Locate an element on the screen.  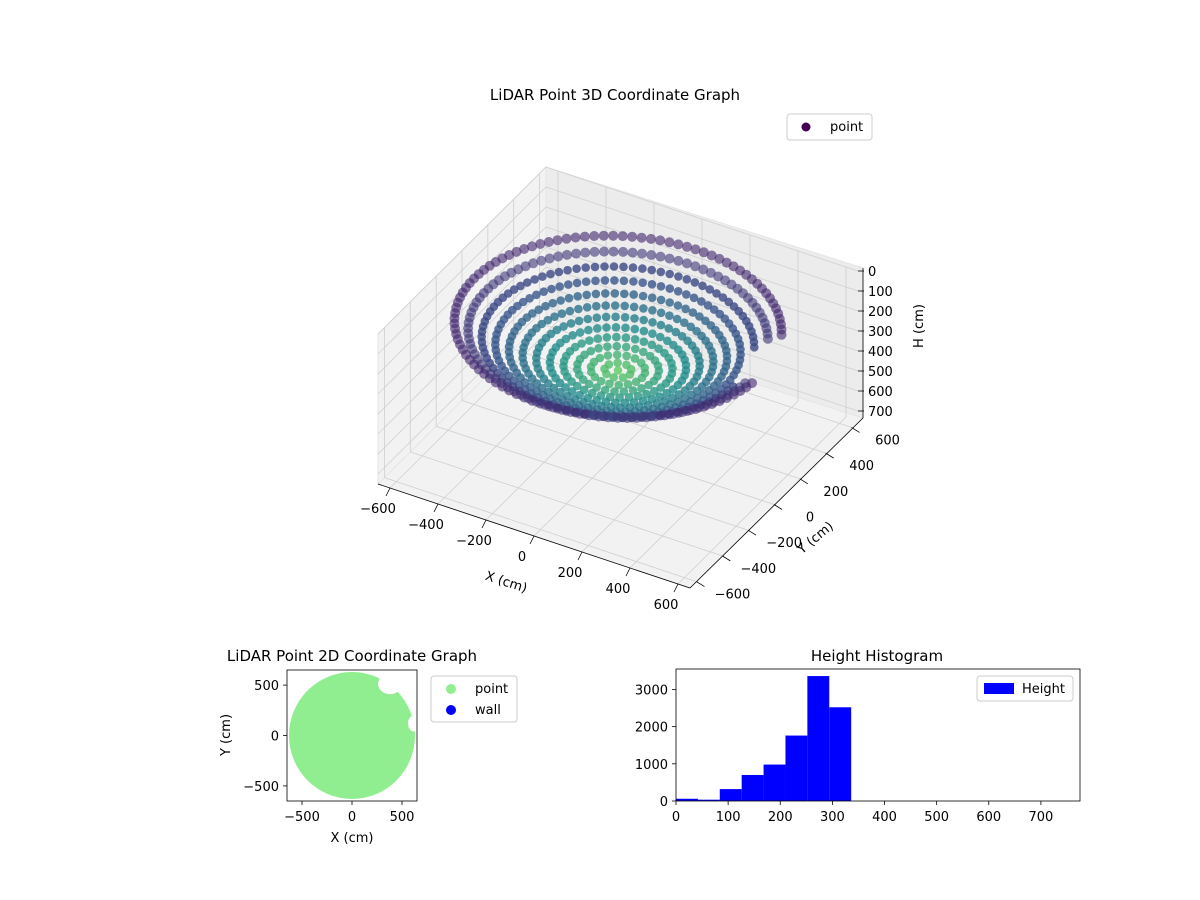
plot-3d-x-tick-label: −600 is located at coordinates (378, 509).